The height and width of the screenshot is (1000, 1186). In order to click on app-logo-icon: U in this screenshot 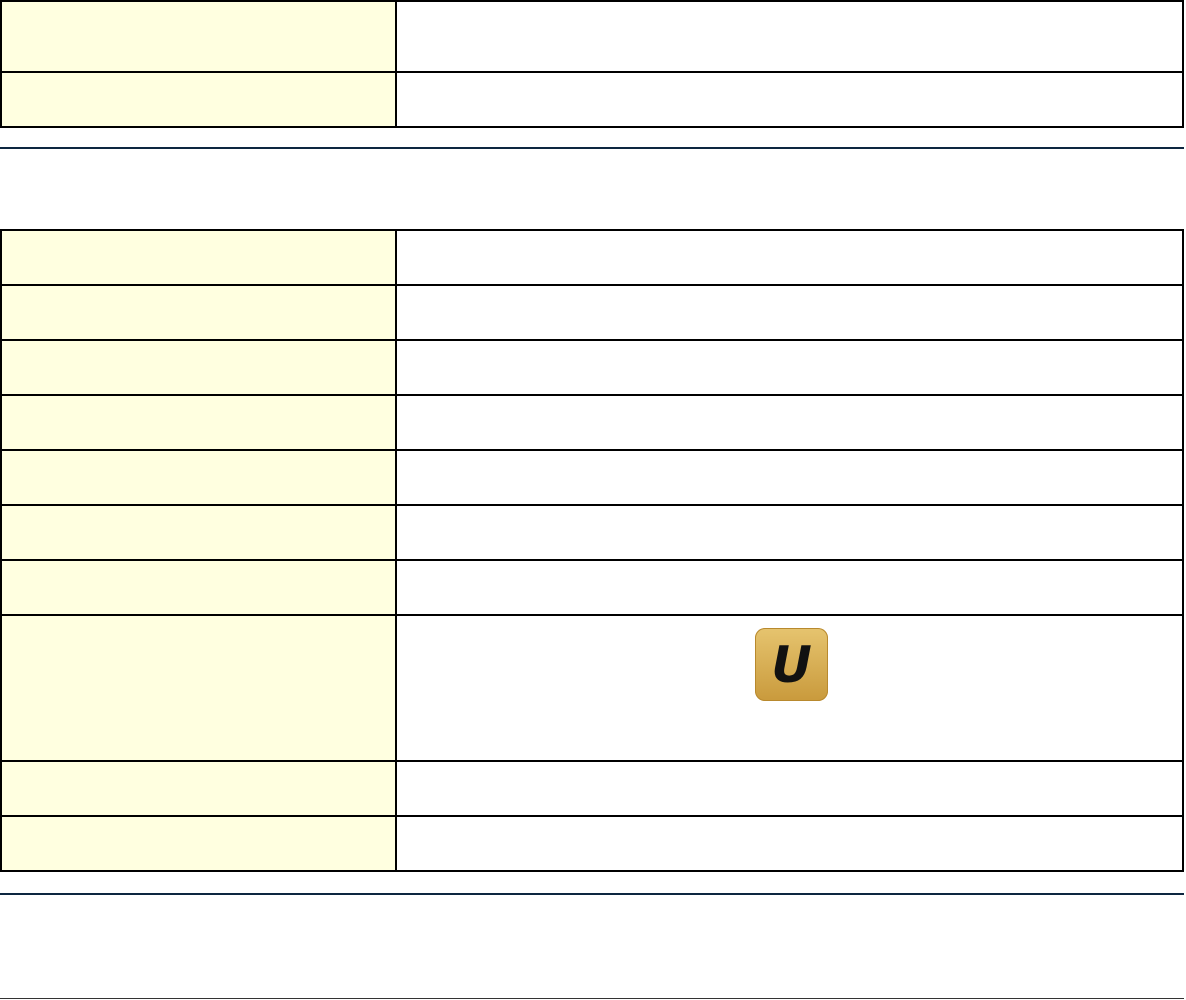, I will do `click(791, 664)`.